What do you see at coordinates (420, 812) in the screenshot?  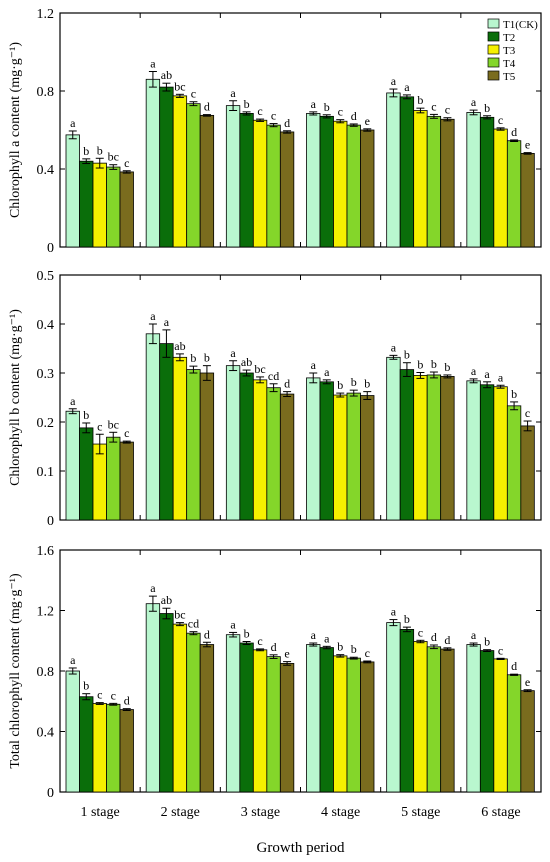 I see `x-category-label: 5 stage` at bounding box center [420, 812].